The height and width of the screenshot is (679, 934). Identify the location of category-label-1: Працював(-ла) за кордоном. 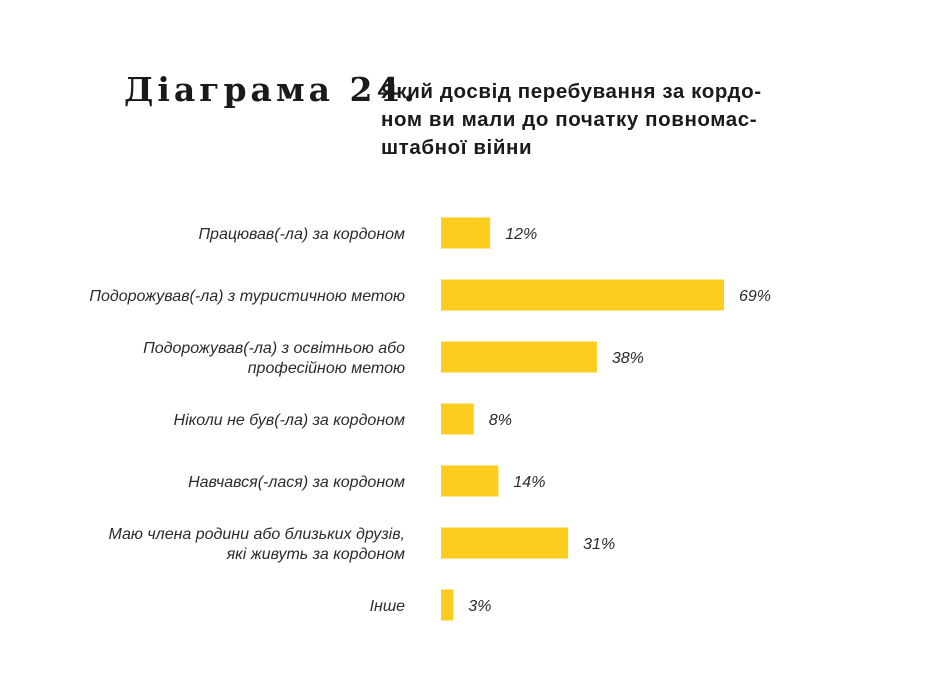
(301, 234).